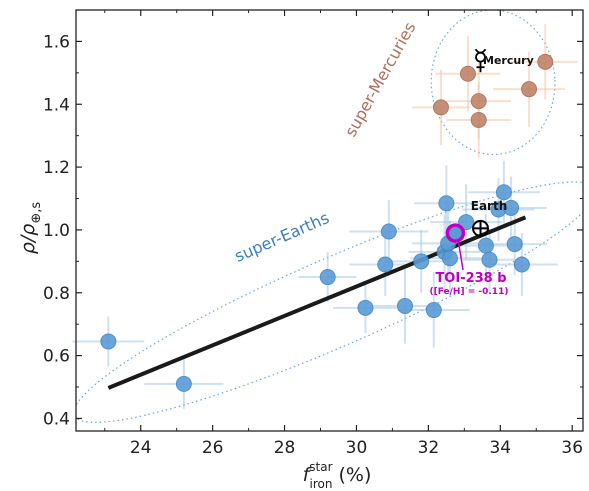 This screenshot has height=491, width=589. Describe the element at coordinates (469, 292) in the screenshot. I see `toi-238b-metallicity: ([Fe/H] = -0.11)` at that location.